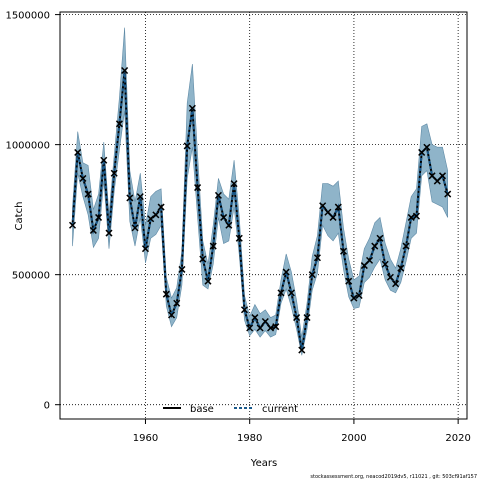 The height and width of the screenshot is (480, 480). What do you see at coordinates (32, 211) in the screenshot?
I see `y-axis: 0 500000 1000000 1500000` at bounding box center [32, 211].